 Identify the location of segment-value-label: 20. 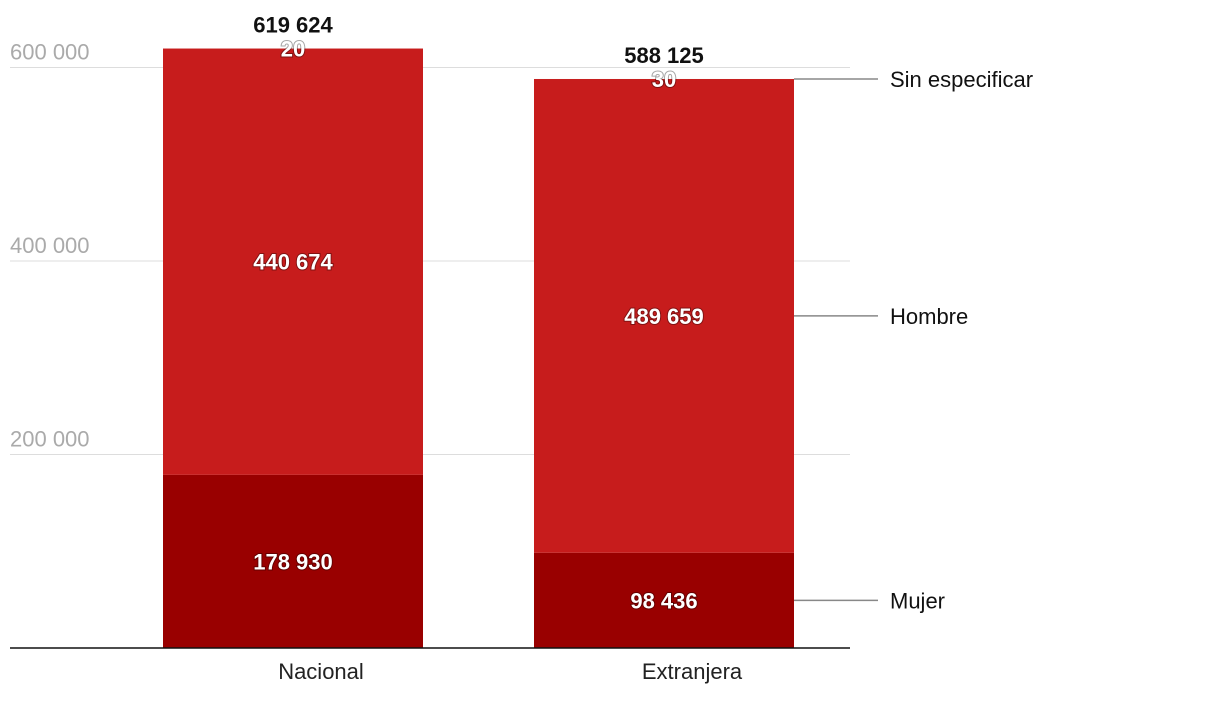
(293, 49).